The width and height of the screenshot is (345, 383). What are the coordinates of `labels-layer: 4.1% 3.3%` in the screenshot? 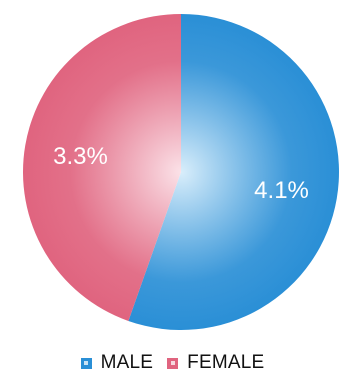 It's located at (181, 173).